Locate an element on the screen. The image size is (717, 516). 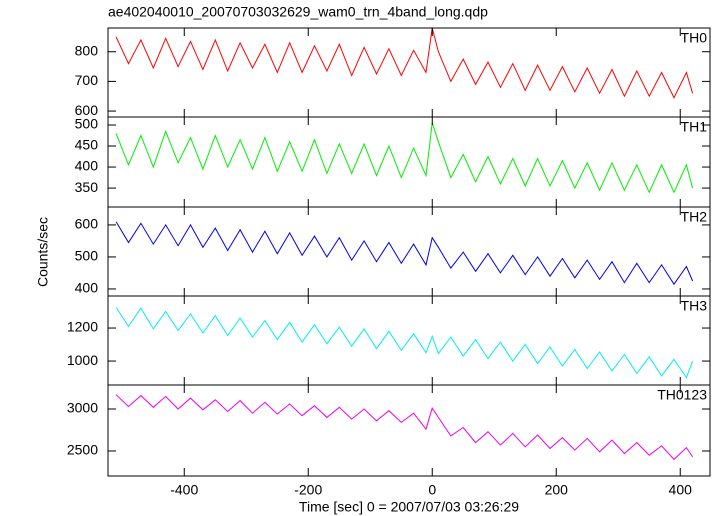
y-tick-label: 800 is located at coordinates (87, 50).